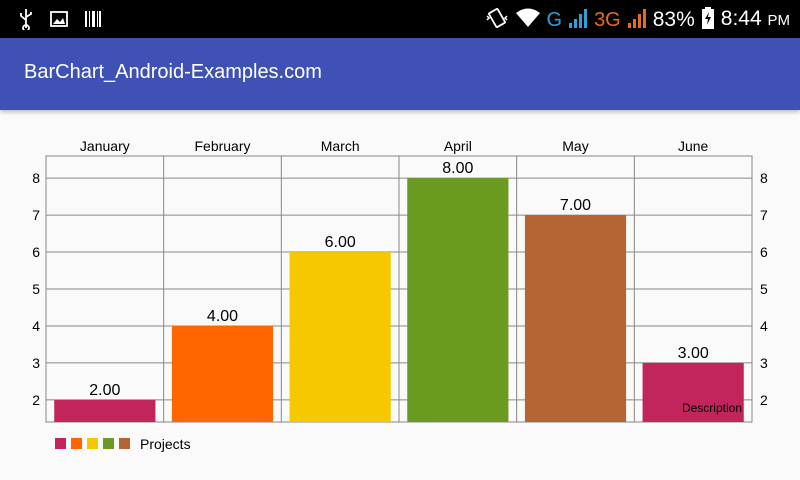 The height and width of the screenshot is (480, 800). Describe the element at coordinates (764, 400) in the screenshot. I see `y-tick-label-right: 2` at that location.